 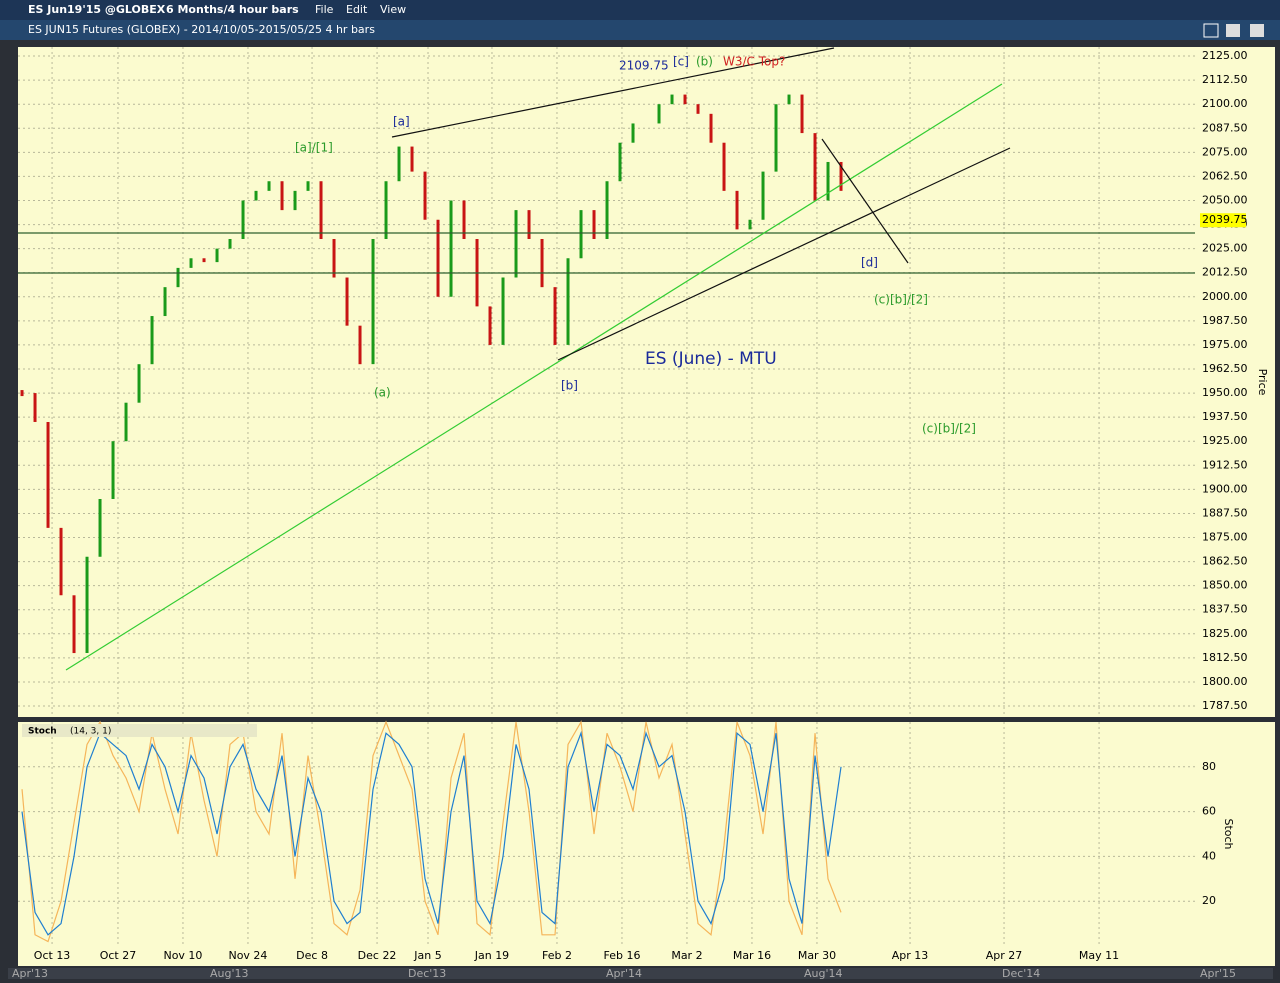 I want to click on title-bar, so click(x=640, y=30).